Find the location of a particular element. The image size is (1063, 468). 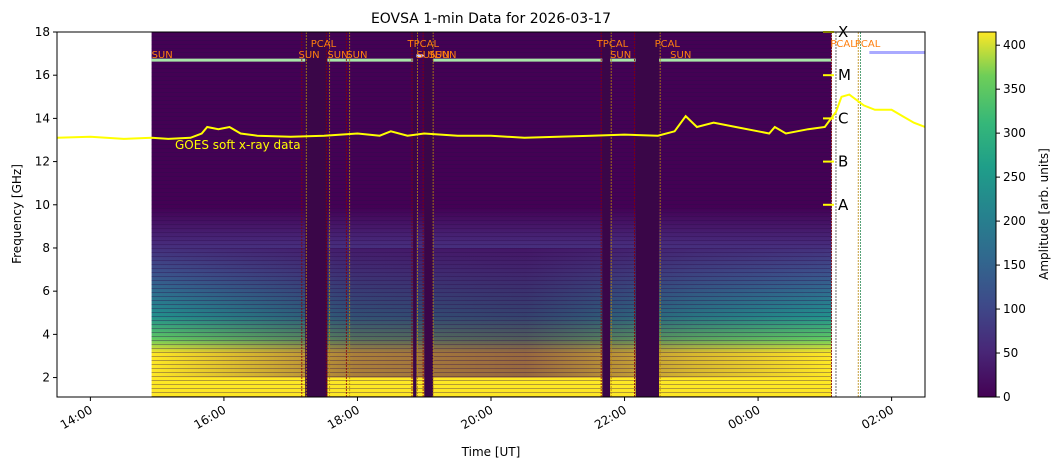

y-tick-label: 10 is located at coordinates (42, 205).